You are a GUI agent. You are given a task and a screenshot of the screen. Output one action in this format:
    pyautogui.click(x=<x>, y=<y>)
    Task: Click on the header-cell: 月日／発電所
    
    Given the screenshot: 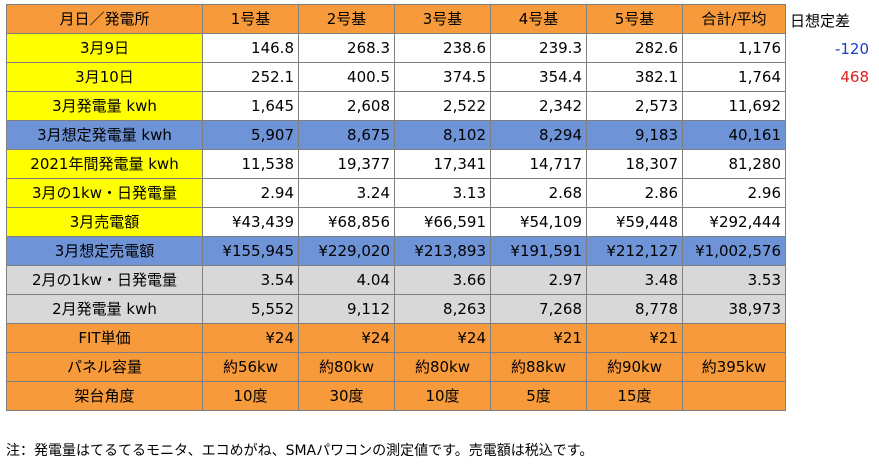 What is the action you would take?
    pyautogui.click(x=104, y=19)
    